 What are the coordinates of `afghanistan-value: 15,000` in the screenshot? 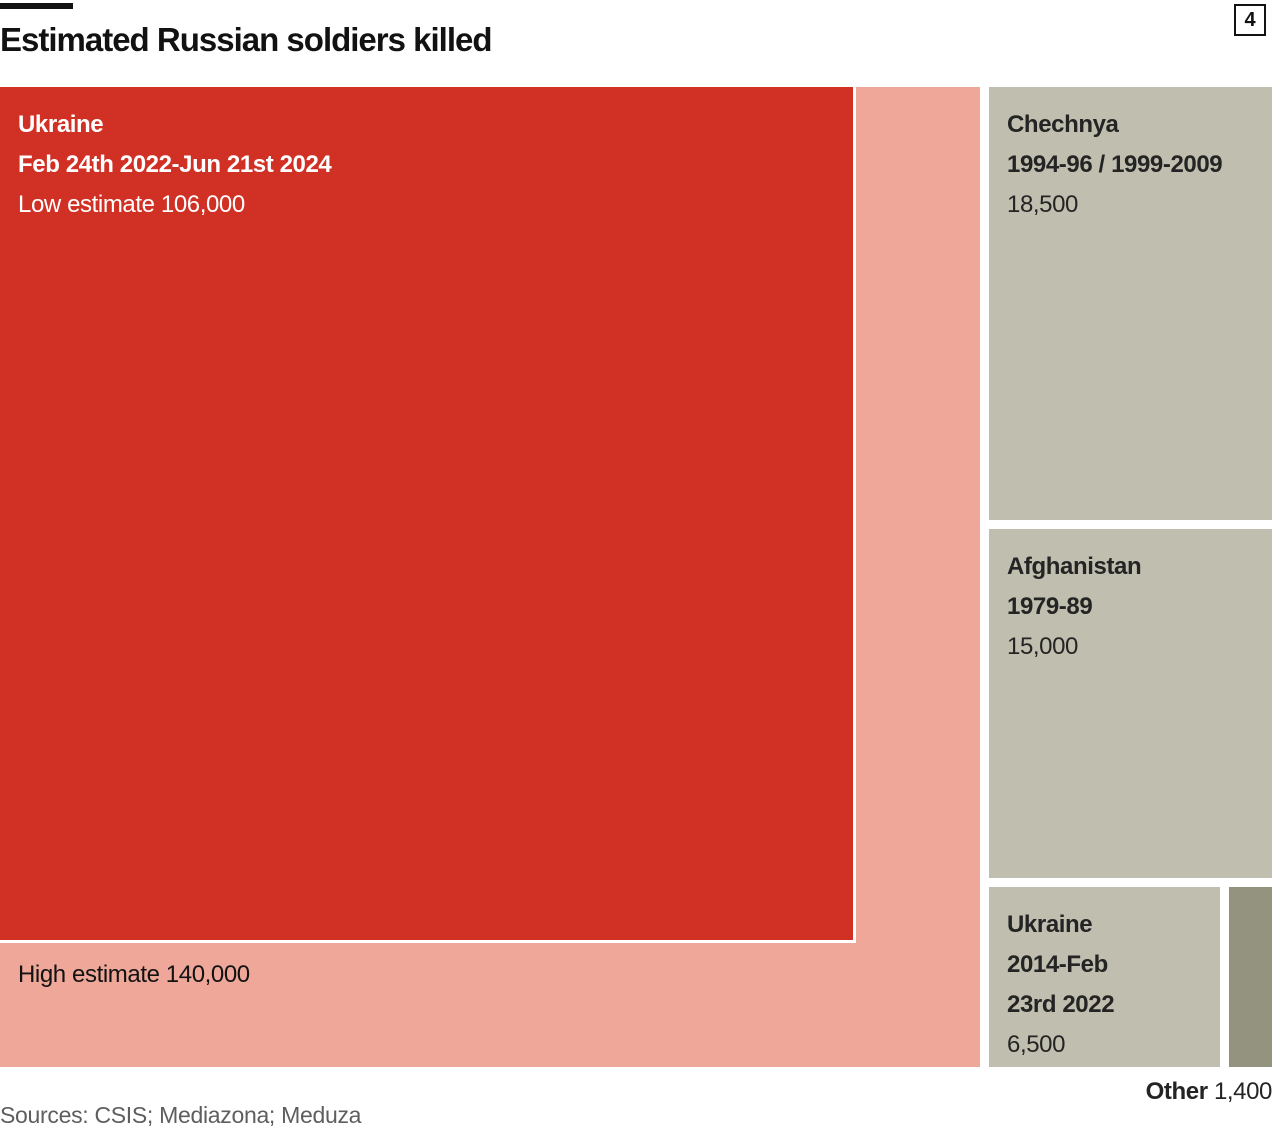 It's located at (1043, 646).